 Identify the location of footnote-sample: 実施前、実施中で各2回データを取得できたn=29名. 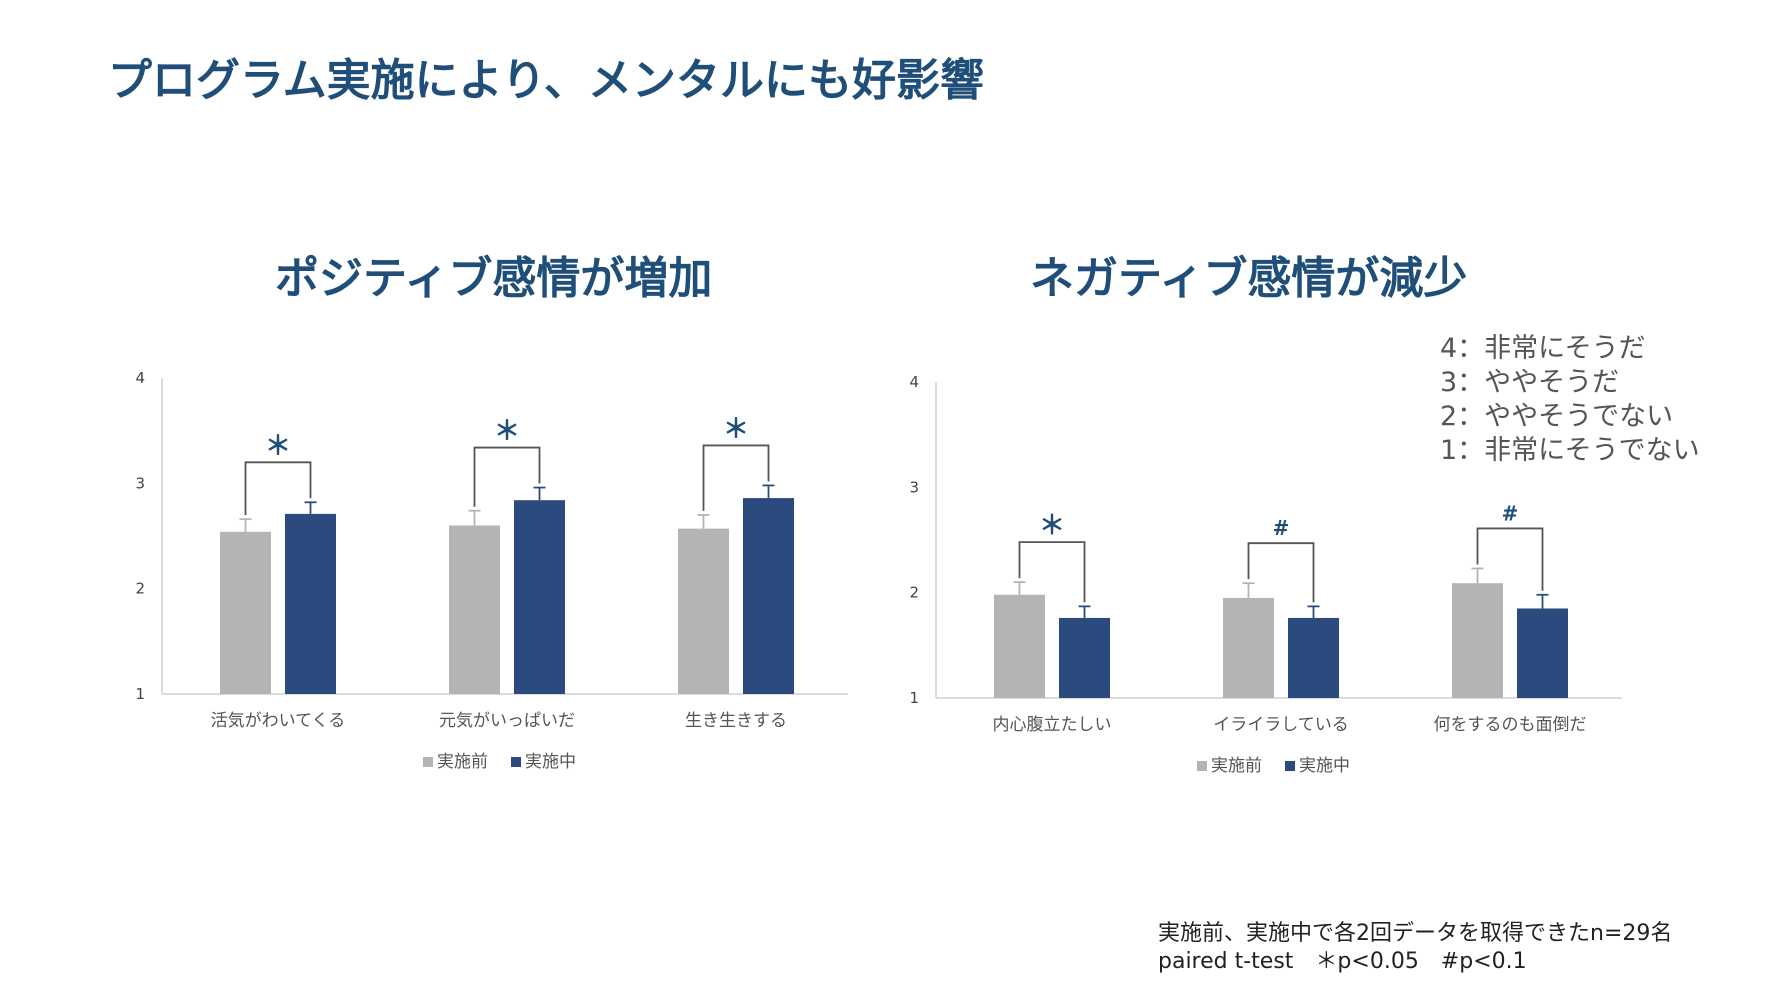
(1415, 933).